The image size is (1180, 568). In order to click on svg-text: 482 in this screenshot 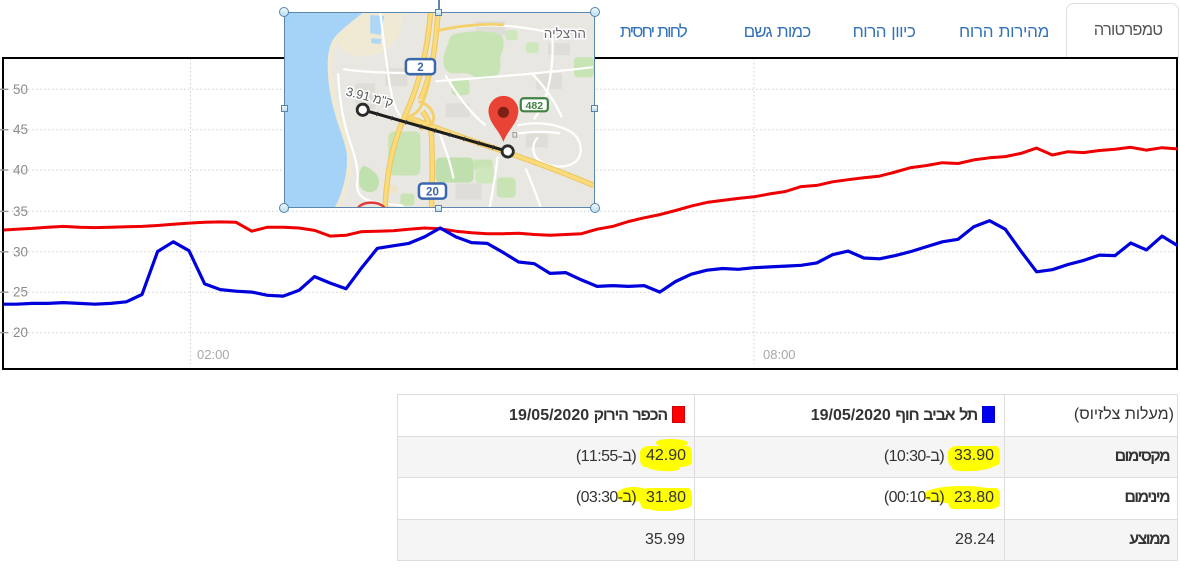, I will do `click(535, 106)`.